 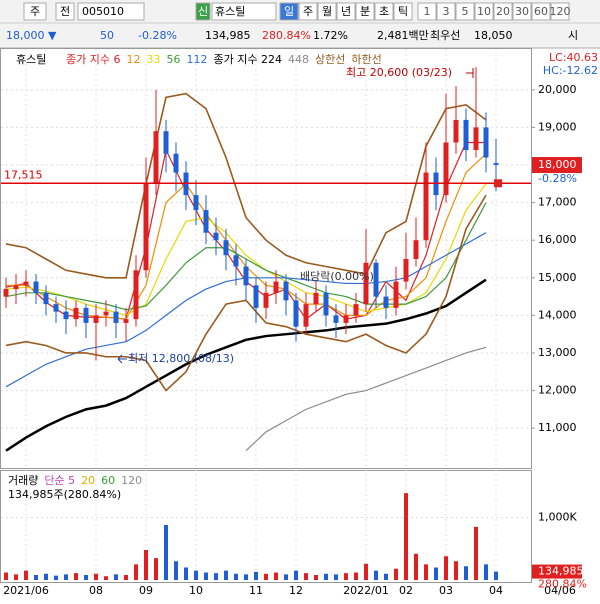 What do you see at coordinates (366, 590) in the screenshot?
I see `x-tick-label: 2022/01` at bounding box center [366, 590].